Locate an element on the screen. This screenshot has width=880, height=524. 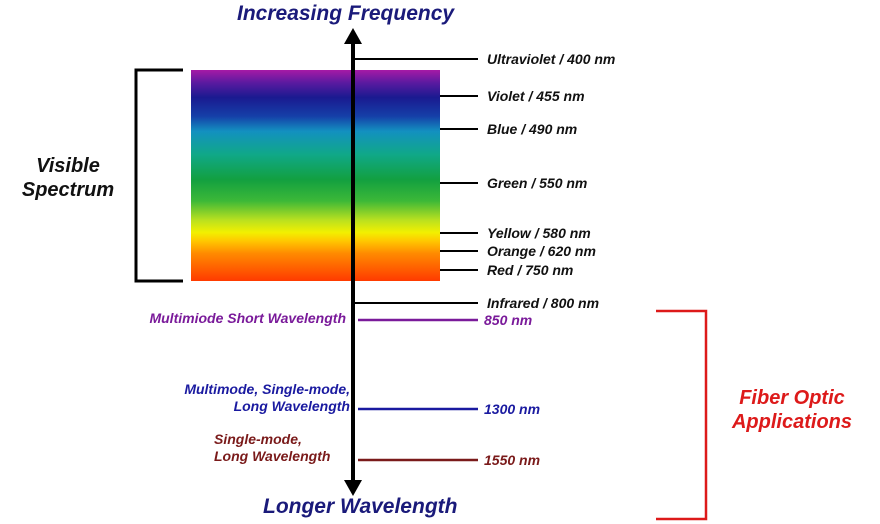
visible-spectrum-gradient is located at coordinates (315, 175).